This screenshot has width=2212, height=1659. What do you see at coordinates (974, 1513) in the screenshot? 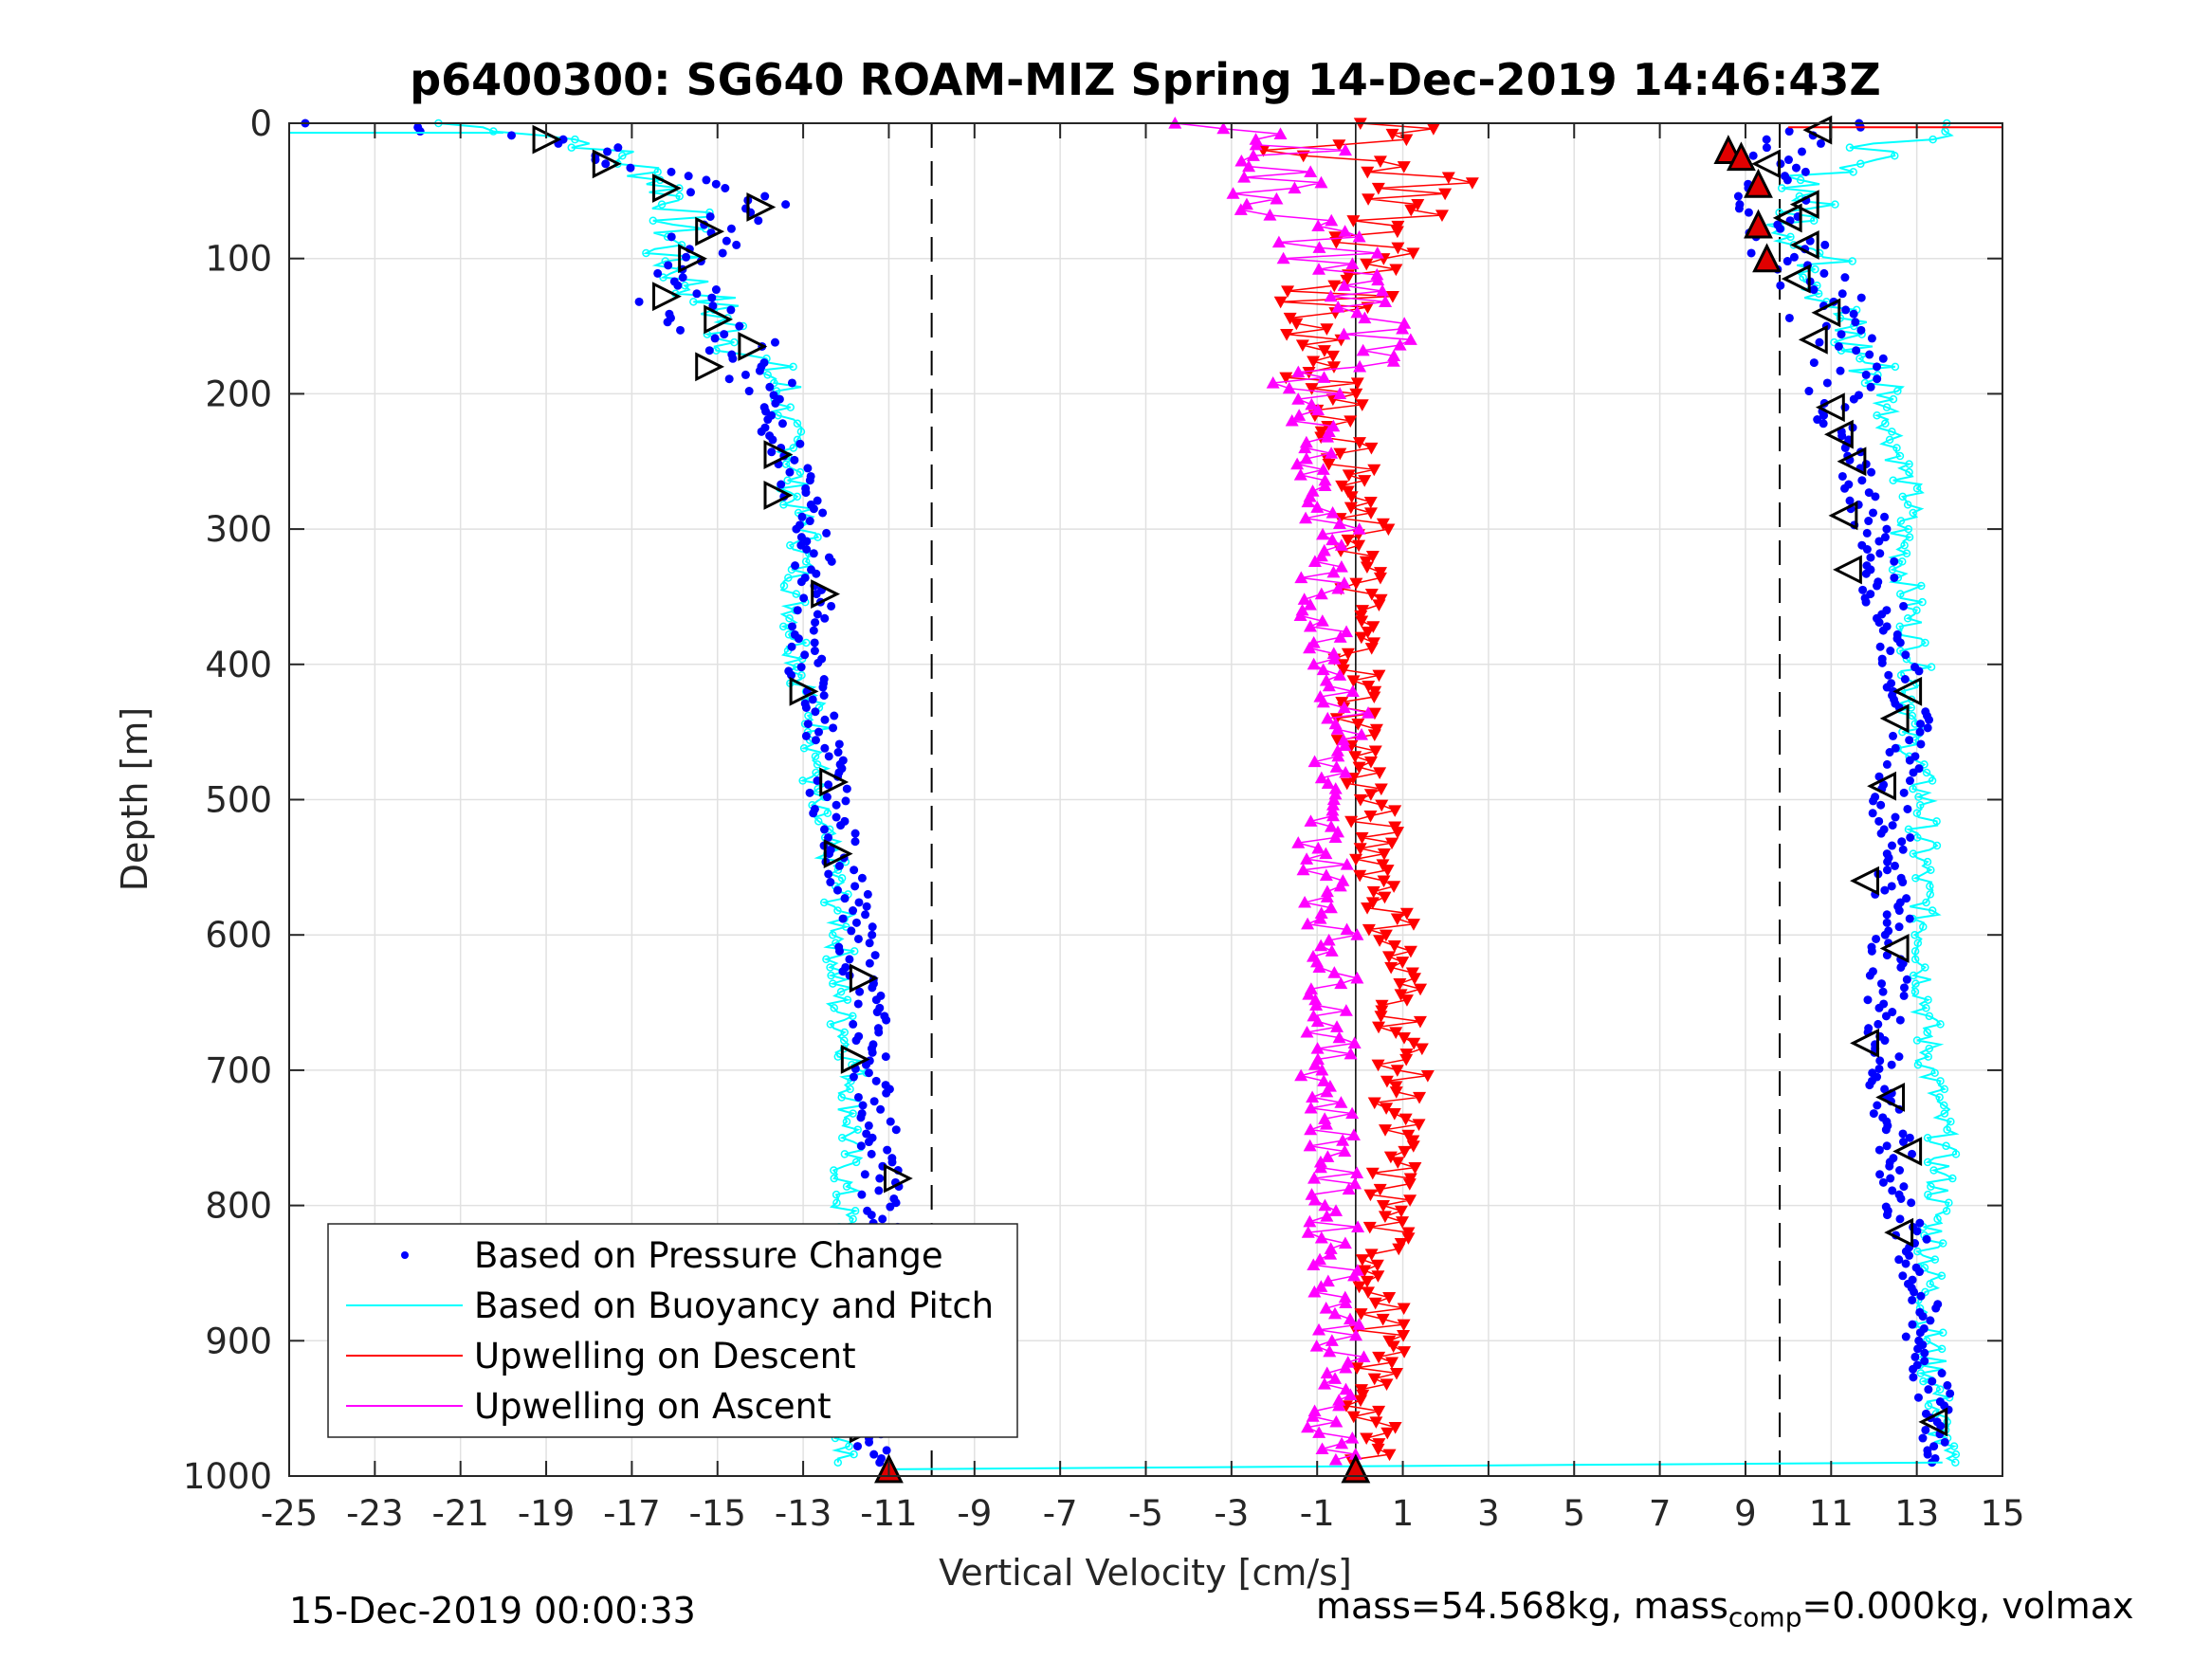
I see `x-tick-label: -9` at bounding box center [974, 1513].